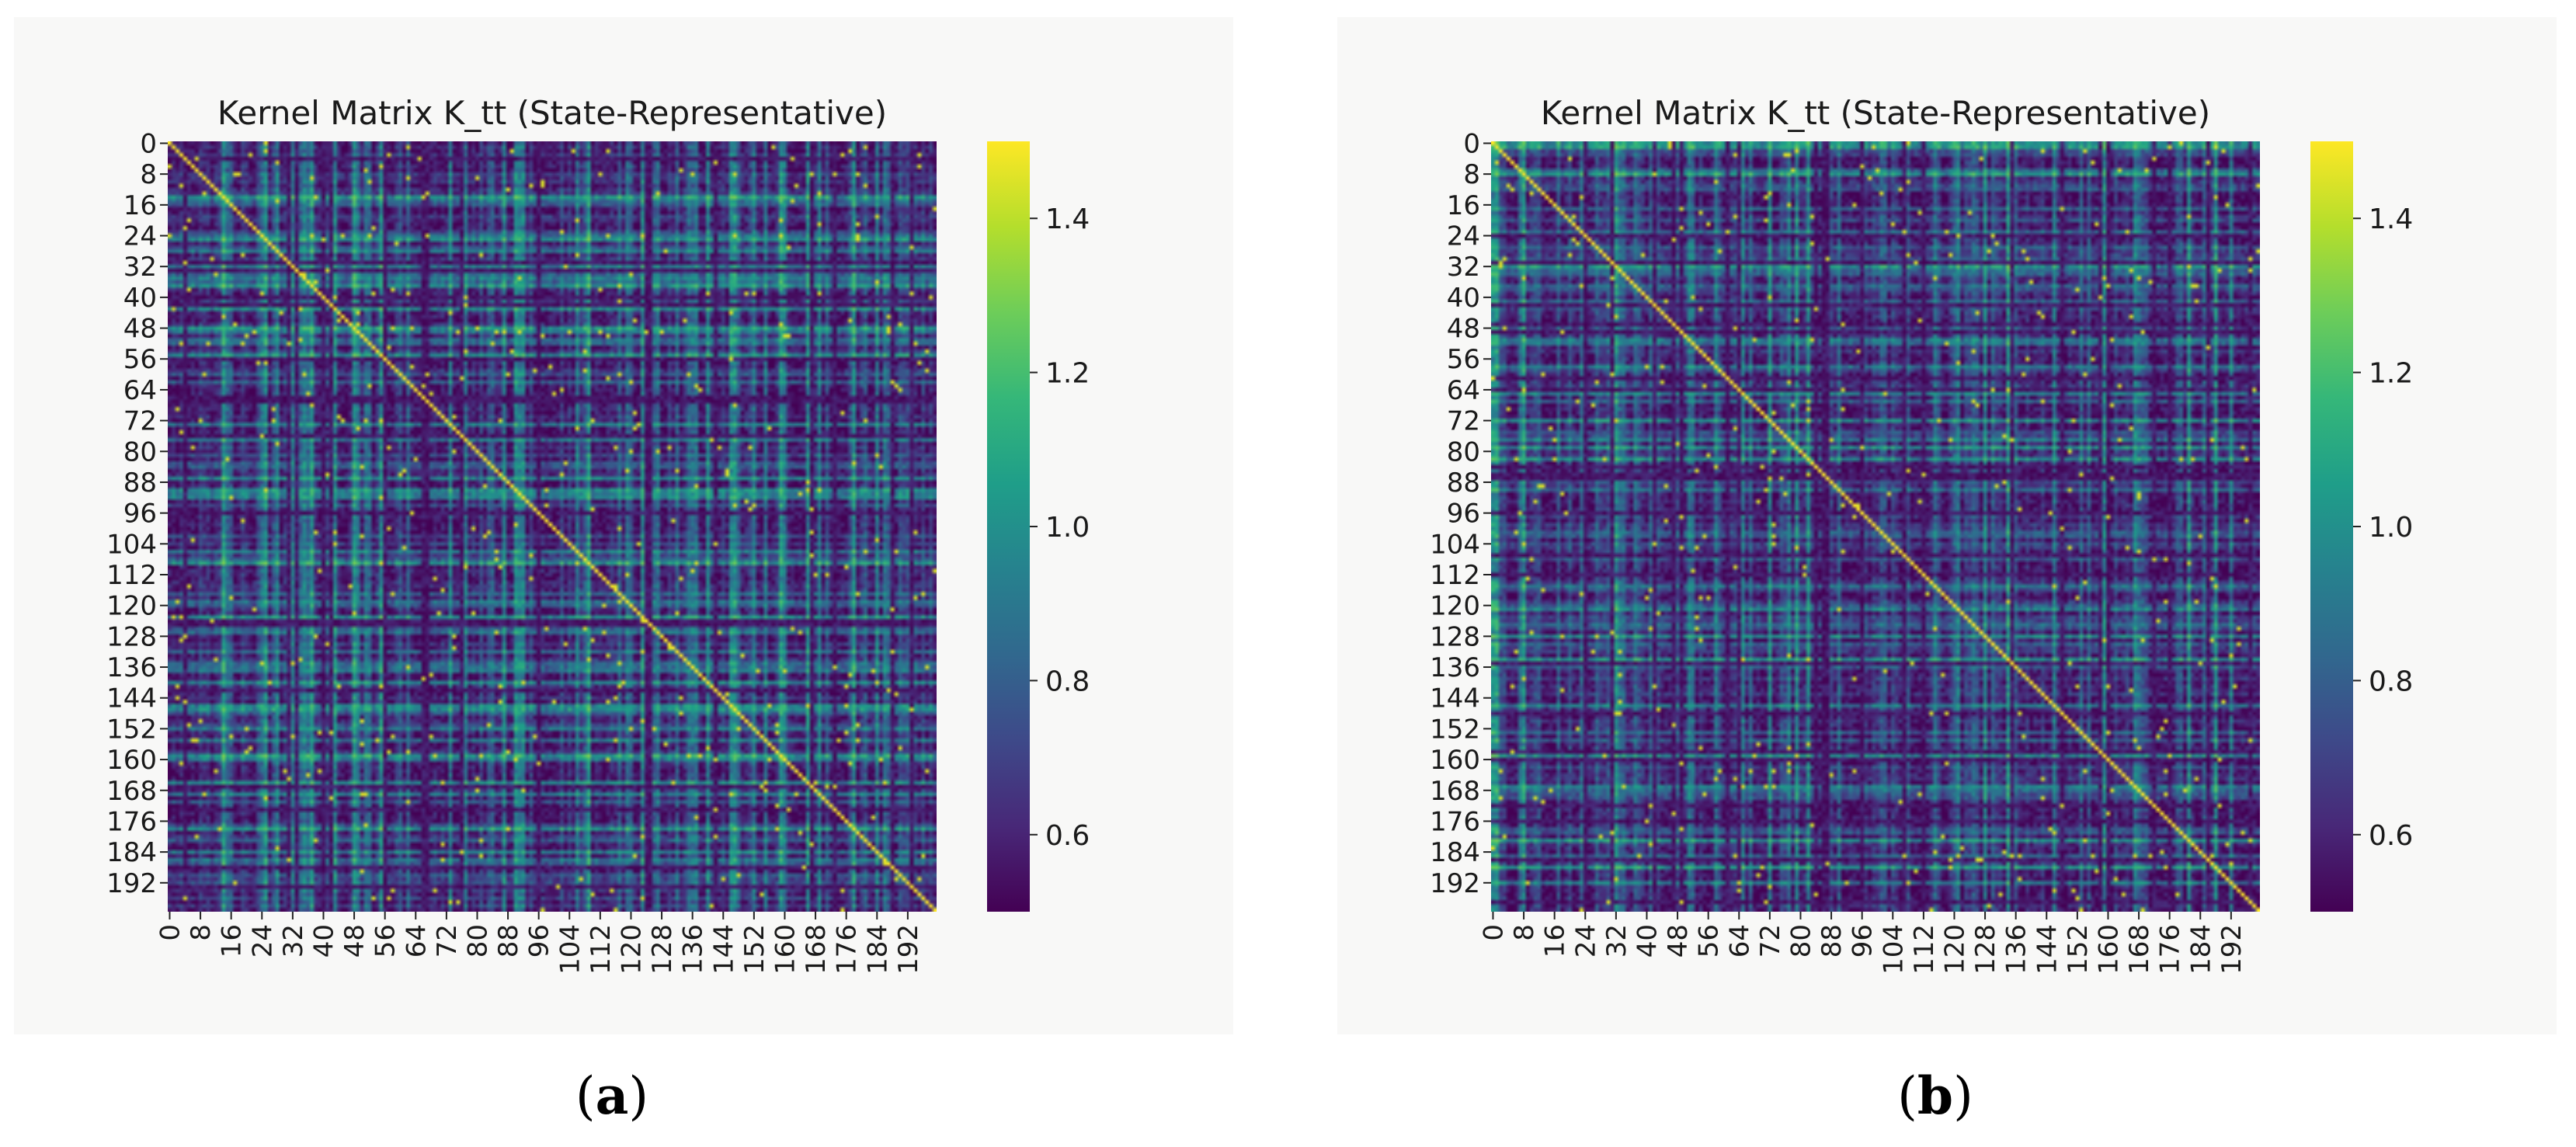 This screenshot has width=2576, height=1147. What do you see at coordinates (754, 950) in the screenshot?
I see `x-tick-label-a-19: 152` at bounding box center [754, 950].